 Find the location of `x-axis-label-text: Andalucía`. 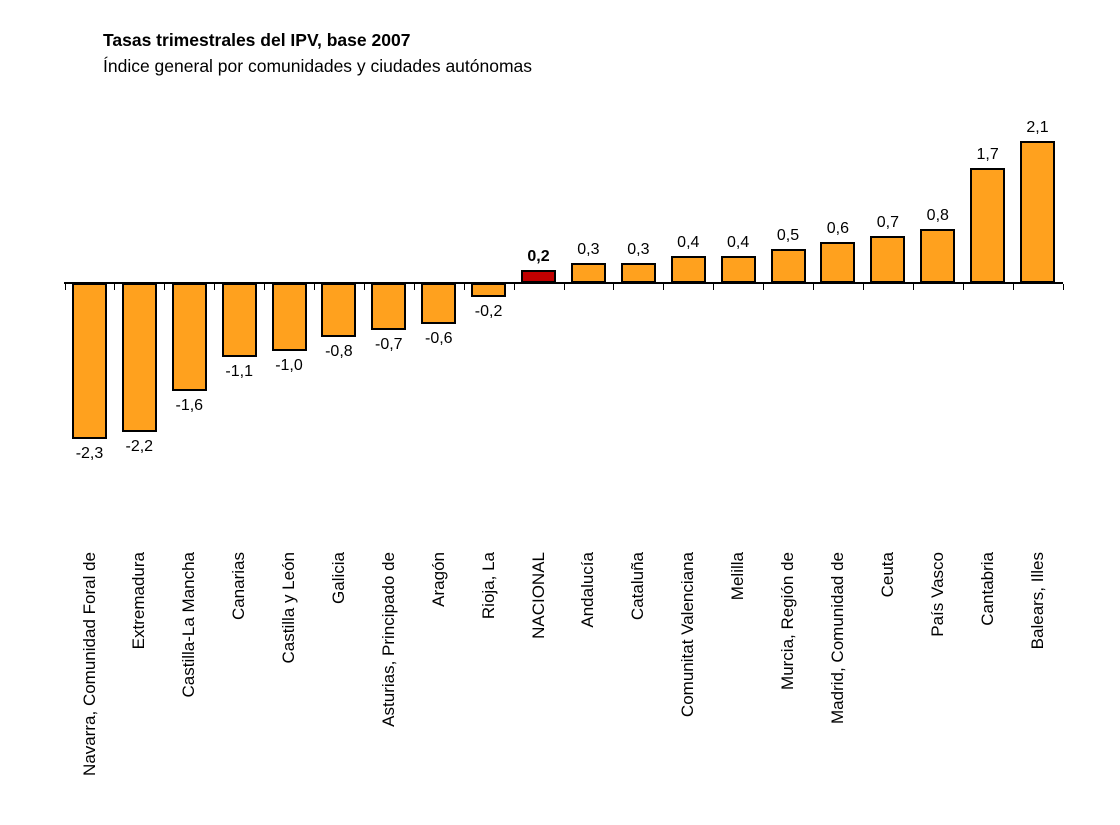

x-axis-label-text: Andalucía is located at coordinates (588, 590).